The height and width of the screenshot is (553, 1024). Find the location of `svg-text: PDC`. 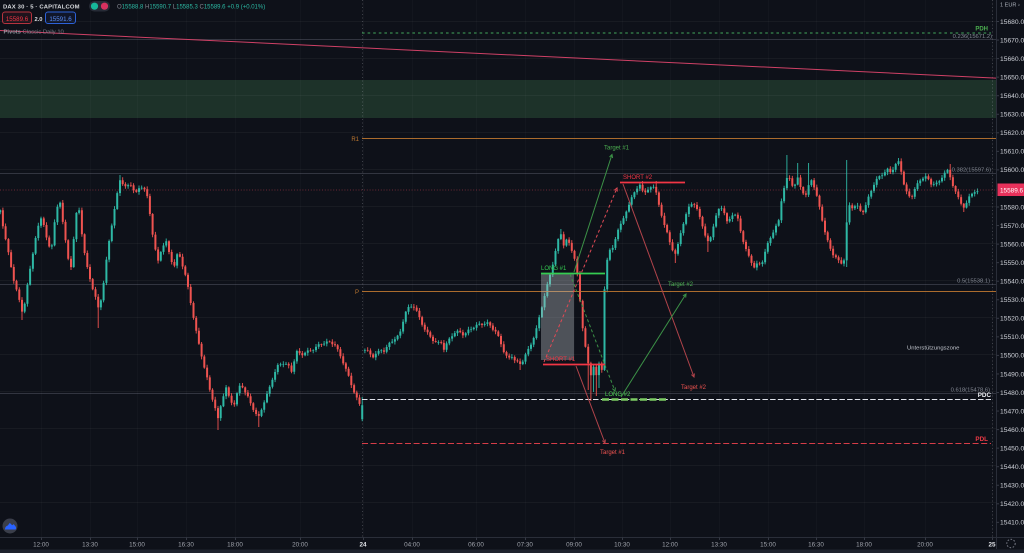

svg-text: PDC is located at coordinates (985, 395).